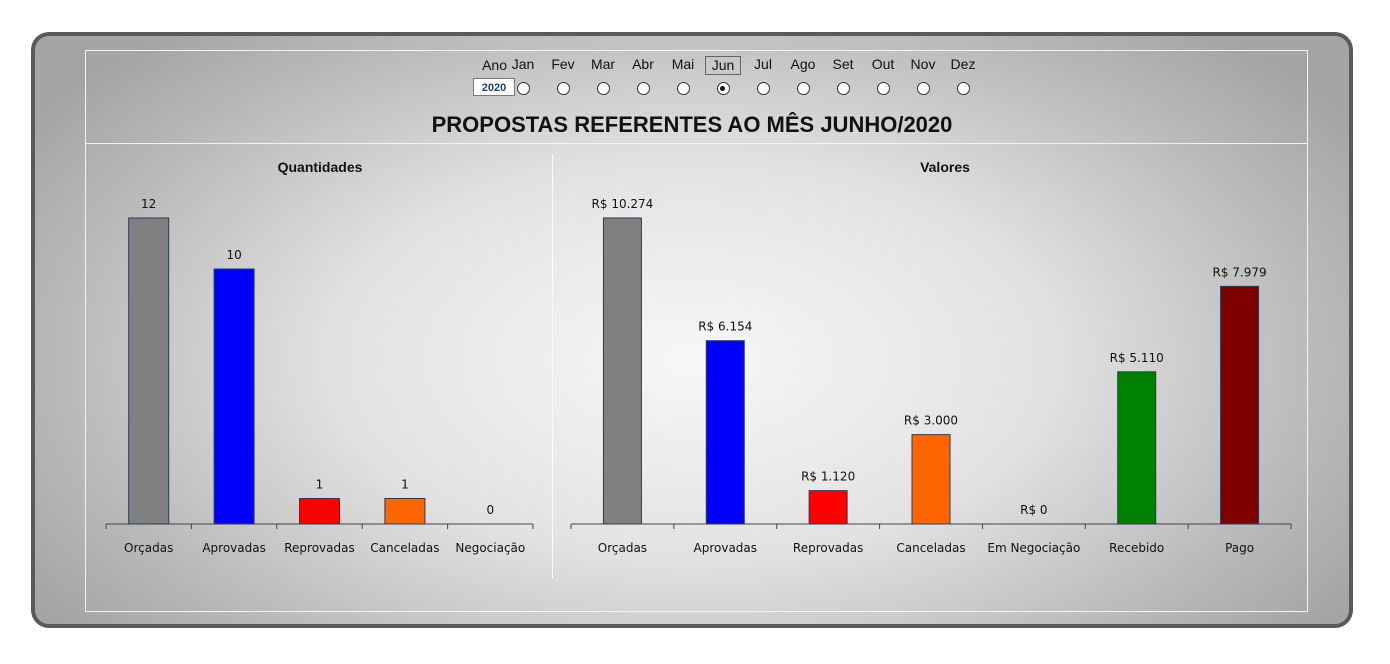  Describe the element at coordinates (148, 204) in the screenshot. I see `data-label-0-0: 12` at that location.